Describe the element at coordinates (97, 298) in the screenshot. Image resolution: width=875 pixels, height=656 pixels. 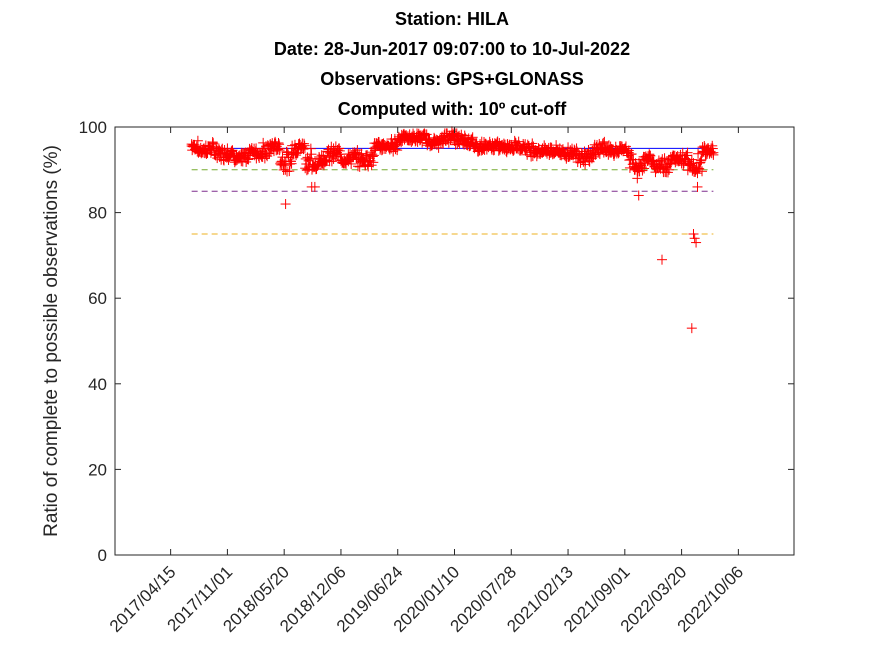
I see `y-tick-label: 60` at that location.